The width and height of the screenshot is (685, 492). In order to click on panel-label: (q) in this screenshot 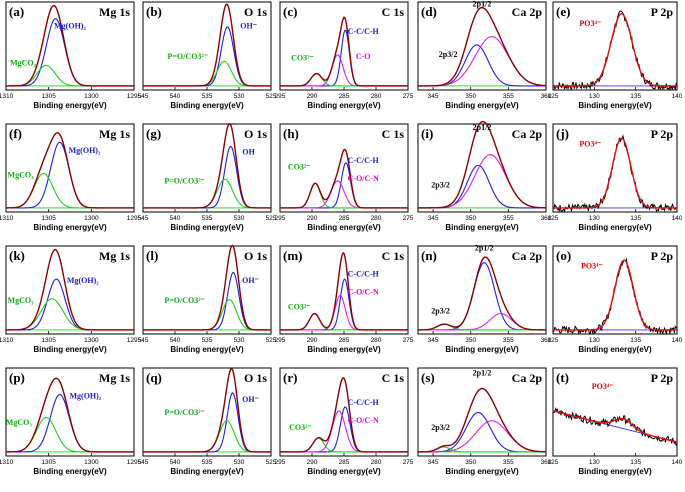, I will do `click(154, 377)`.